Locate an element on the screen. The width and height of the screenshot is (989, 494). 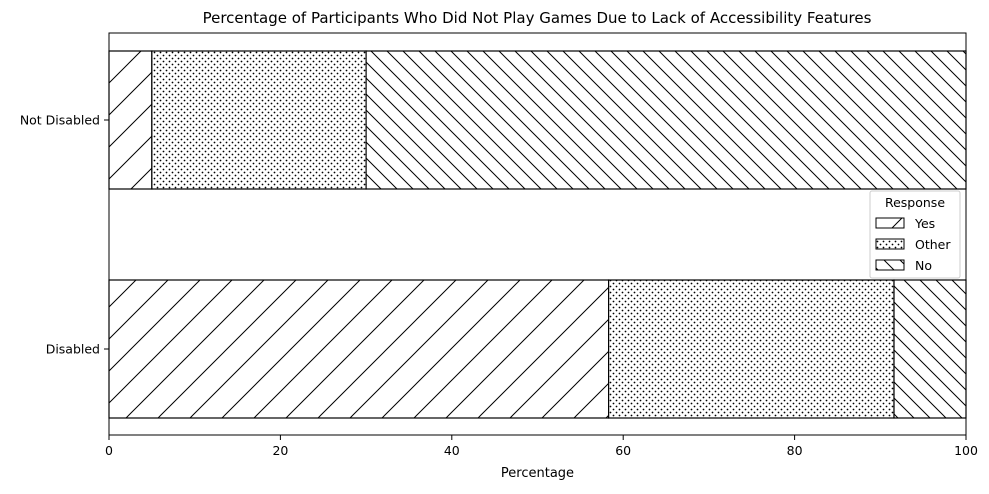
x-tick-label: 100 is located at coordinates (966, 450).